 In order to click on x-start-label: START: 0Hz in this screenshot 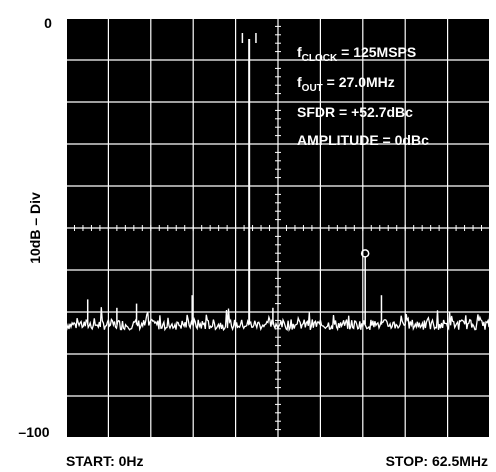, I will do `click(105, 461)`.